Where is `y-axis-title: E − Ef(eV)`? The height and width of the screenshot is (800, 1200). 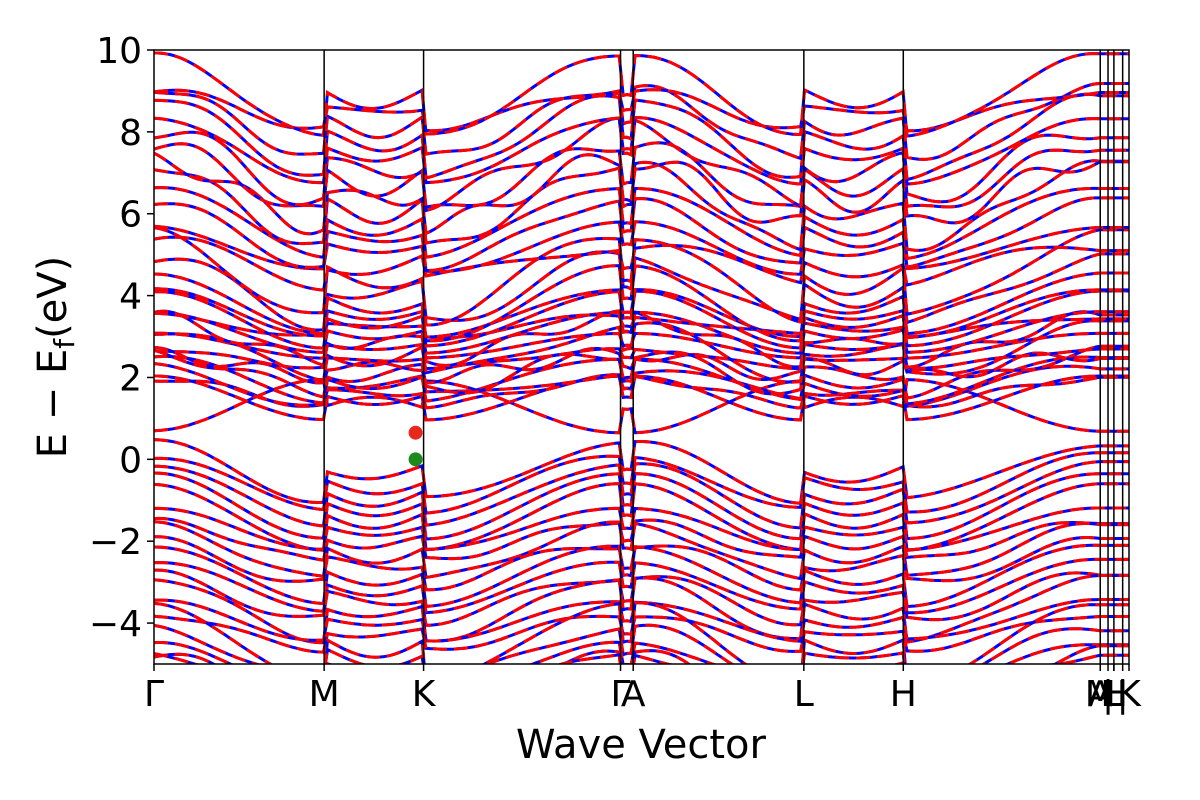
y-axis-title: E − Ef(eV) is located at coordinates (55, 357).